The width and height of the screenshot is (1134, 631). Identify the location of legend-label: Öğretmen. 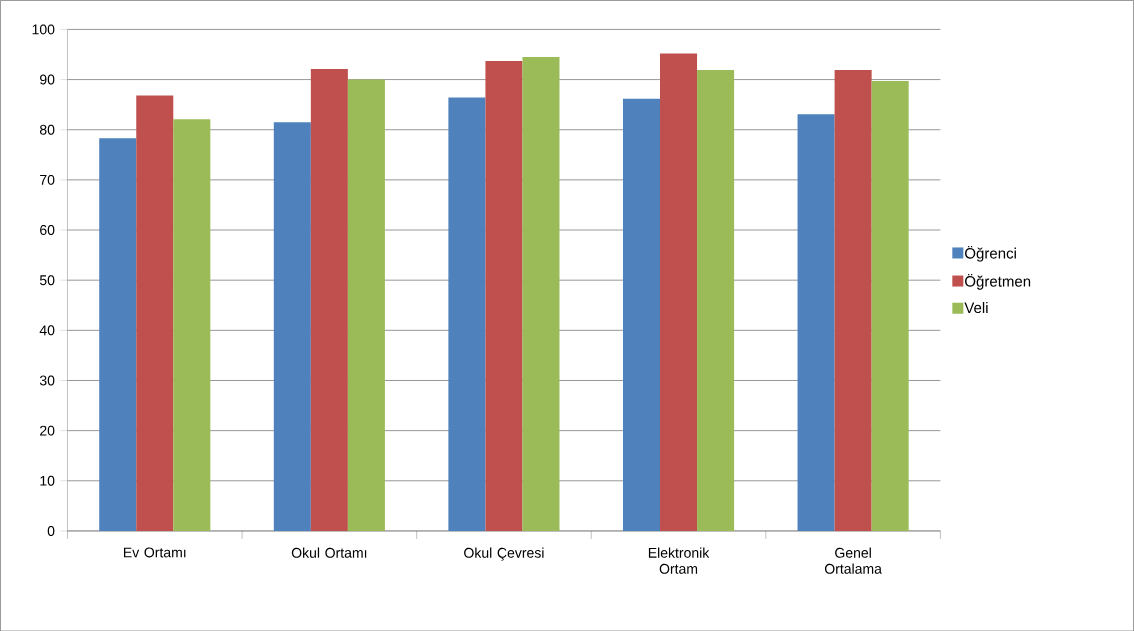
(998, 281).